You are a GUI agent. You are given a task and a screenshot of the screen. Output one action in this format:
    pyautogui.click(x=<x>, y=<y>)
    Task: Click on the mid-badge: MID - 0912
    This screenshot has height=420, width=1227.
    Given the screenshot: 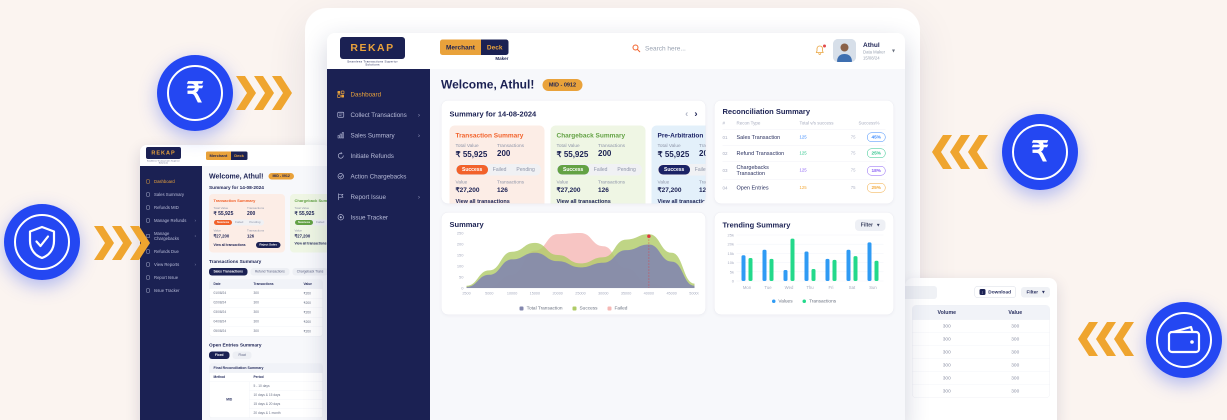 What is the action you would take?
    pyautogui.click(x=562, y=85)
    